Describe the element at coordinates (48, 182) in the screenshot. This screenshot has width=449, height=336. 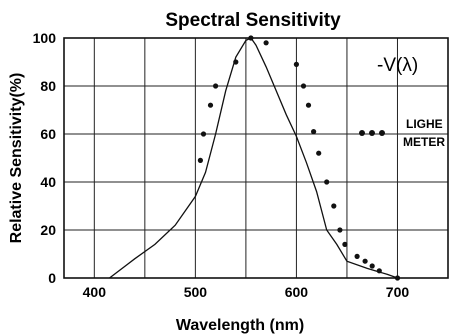
I see `y-tick-label: 40` at that location.